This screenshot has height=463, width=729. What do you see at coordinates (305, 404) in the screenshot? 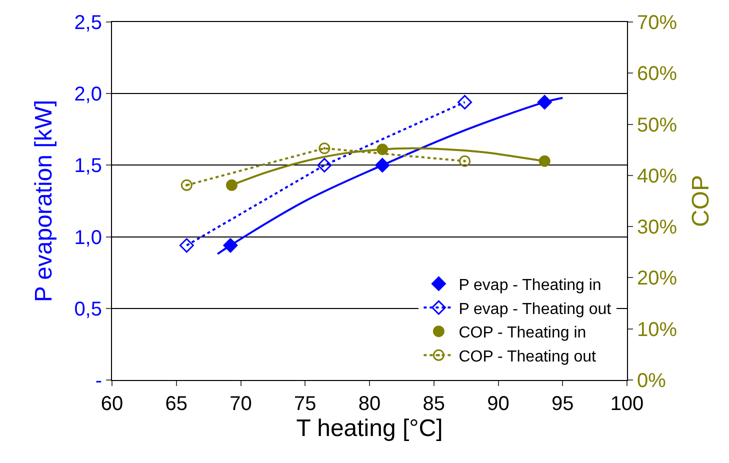
I see `x-tick-label: 75` at bounding box center [305, 404].